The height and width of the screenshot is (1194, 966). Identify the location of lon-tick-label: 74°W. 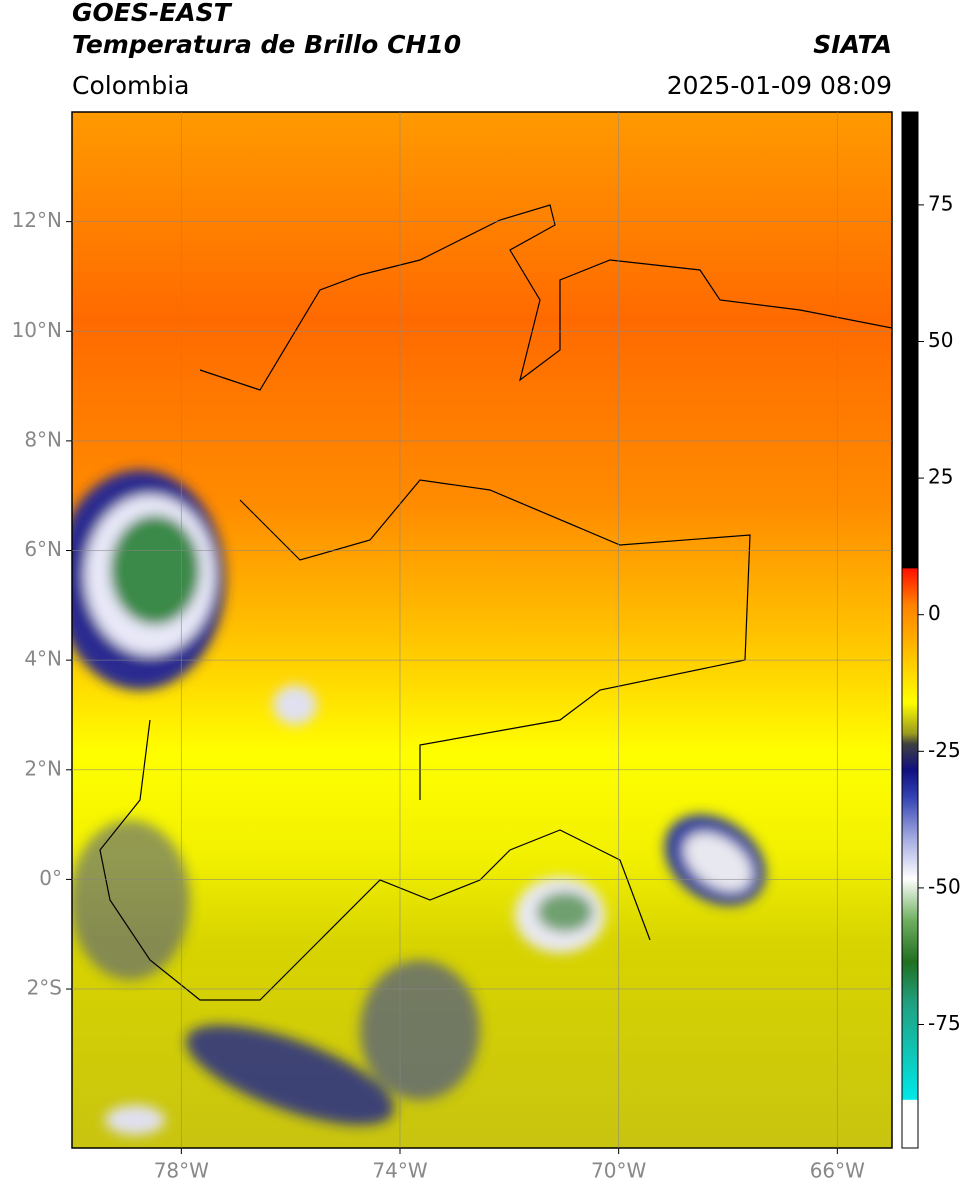
(399, 1171).